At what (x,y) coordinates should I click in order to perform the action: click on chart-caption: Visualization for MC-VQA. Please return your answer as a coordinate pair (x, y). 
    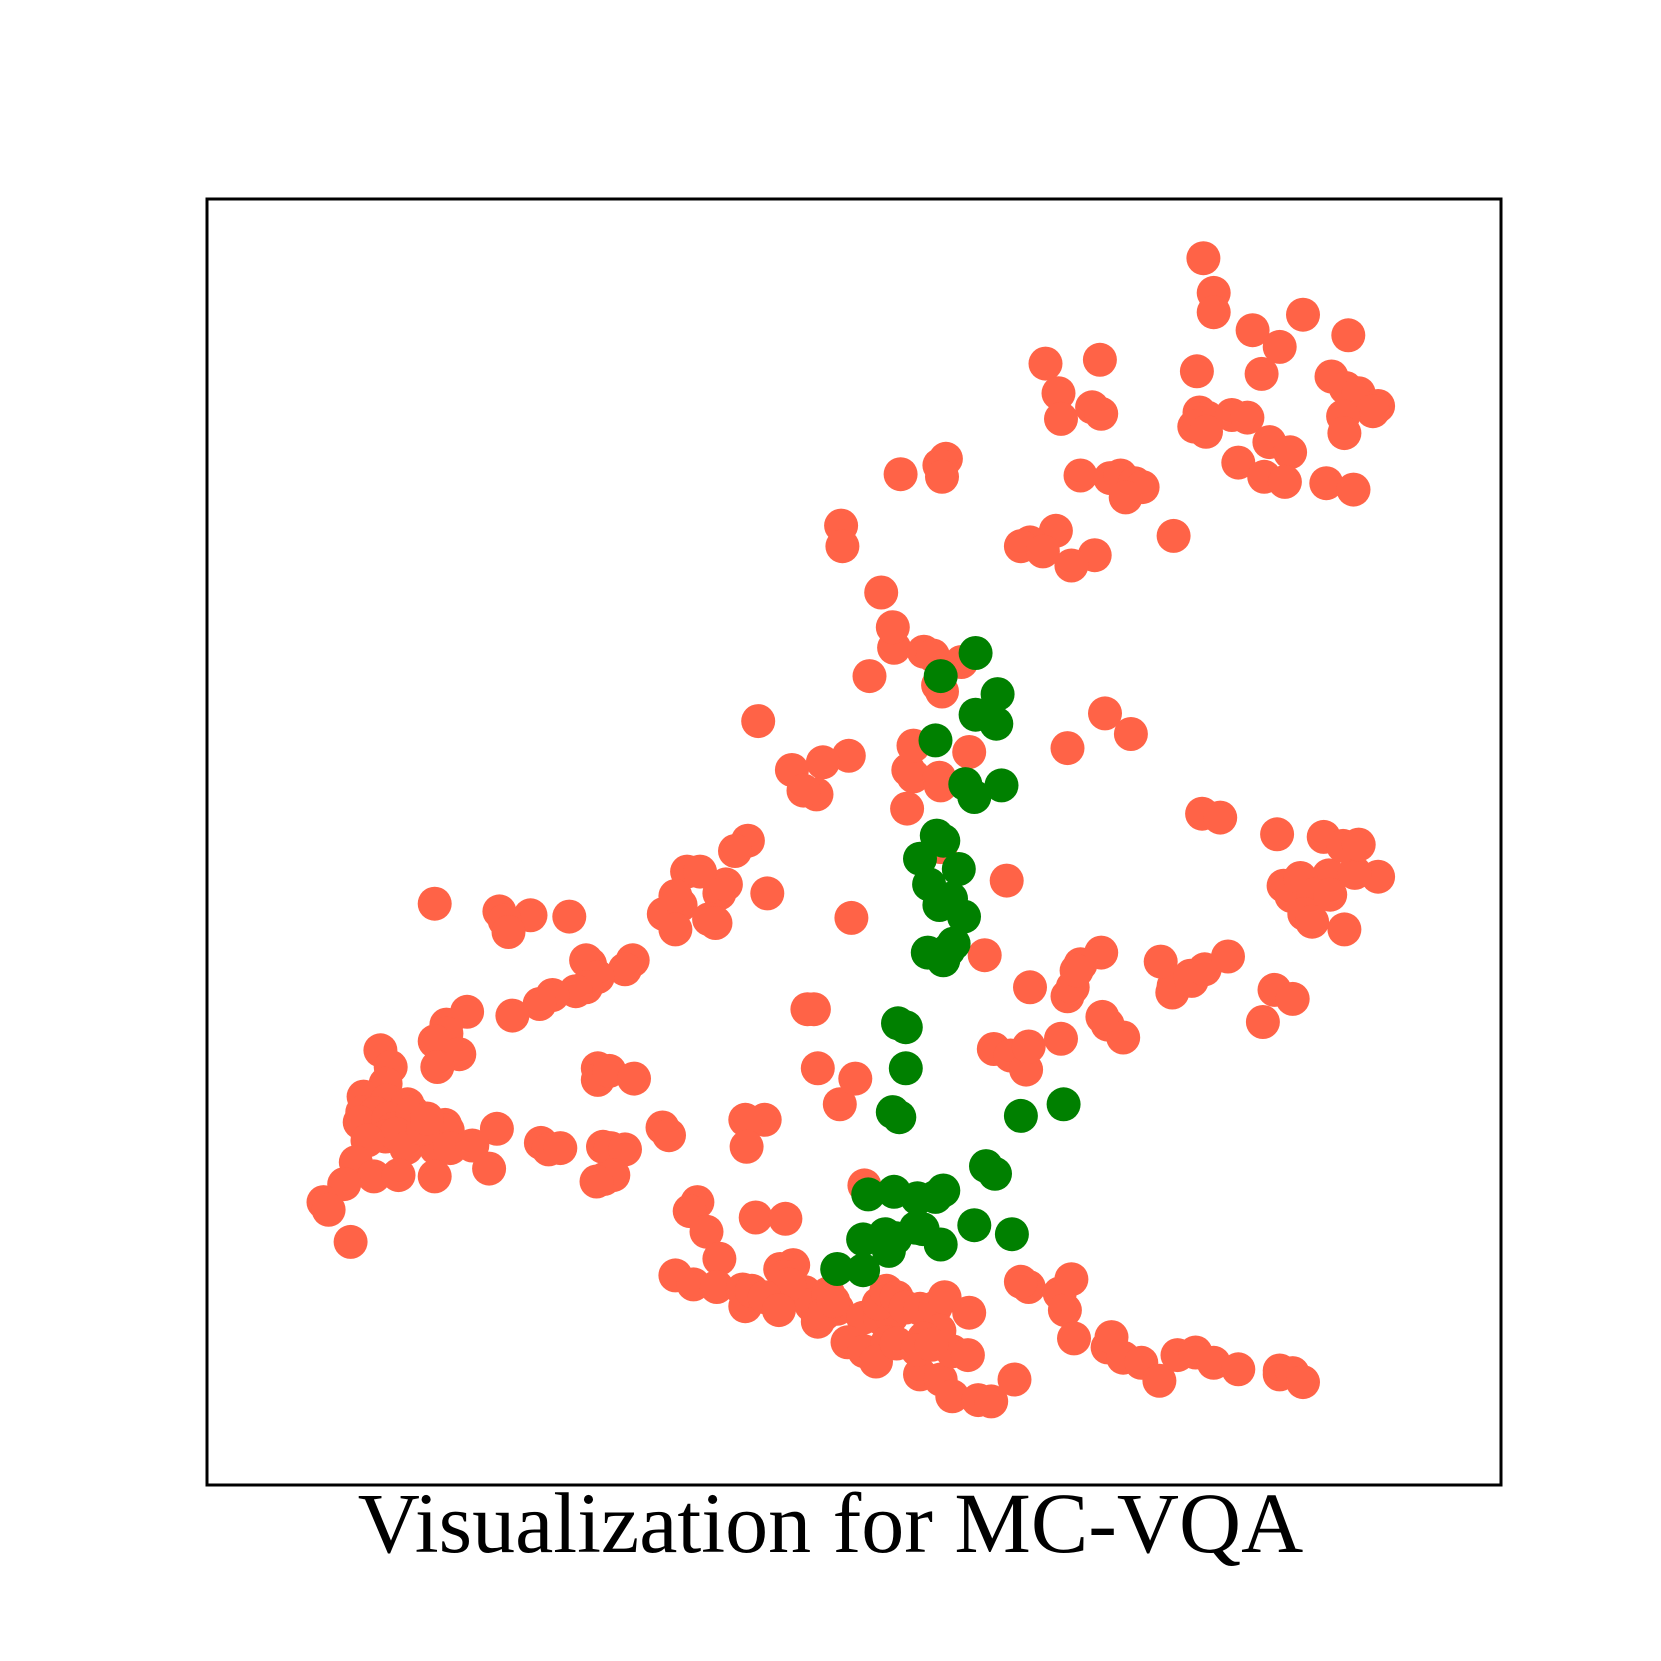
    Looking at the image, I should click on (830, 1523).